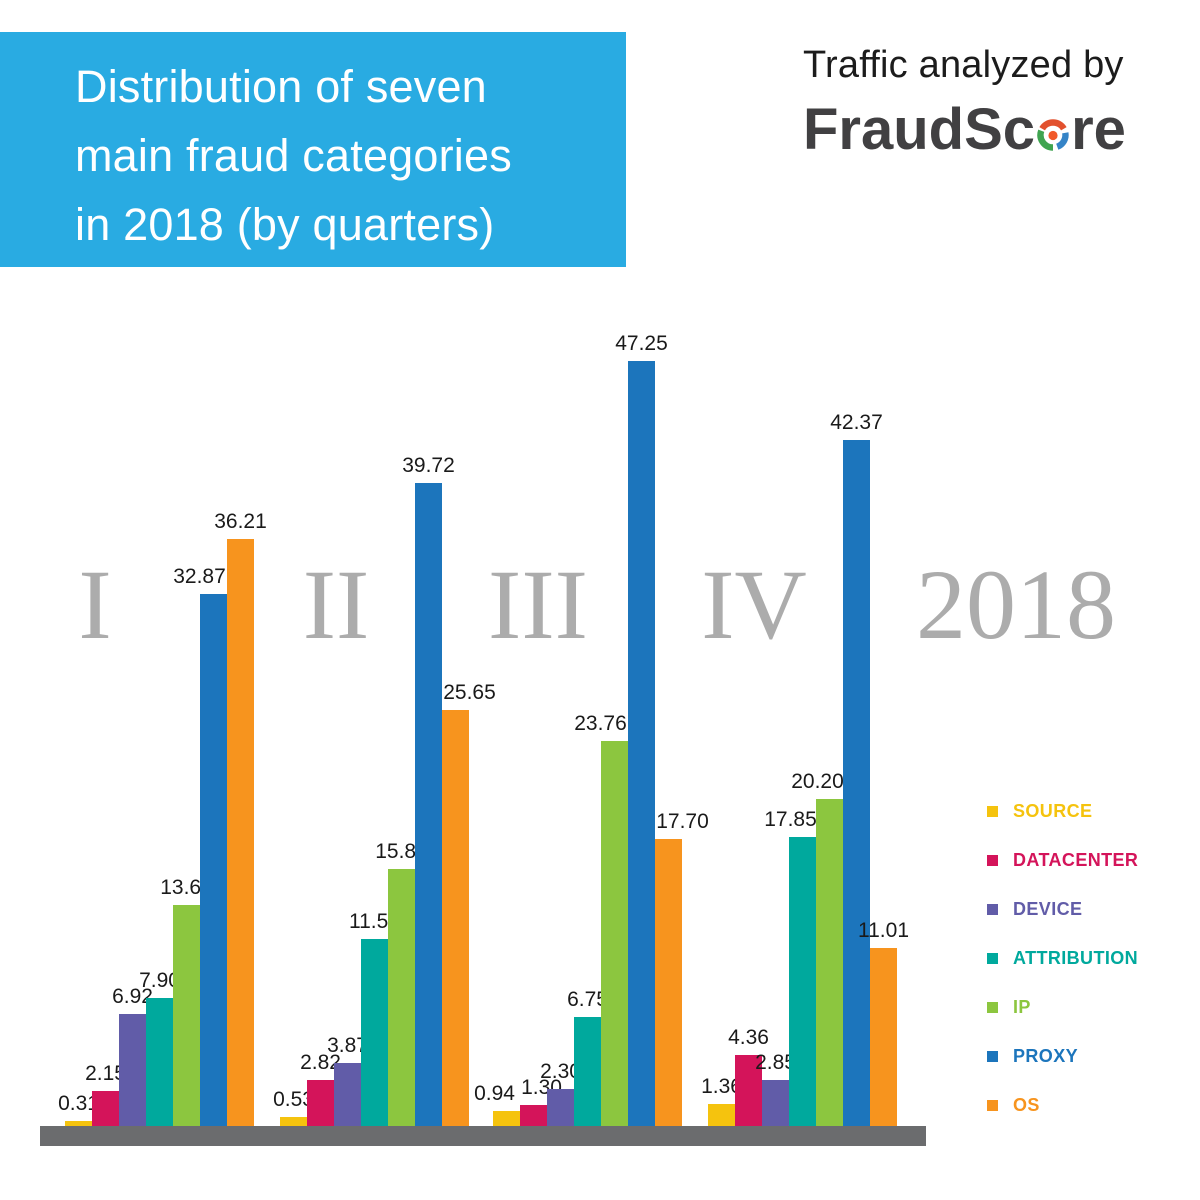 The image size is (1200, 1200). Describe the element at coordinates (992, 1105) in the screenshot. I see `legend-swatch-os` at that location.